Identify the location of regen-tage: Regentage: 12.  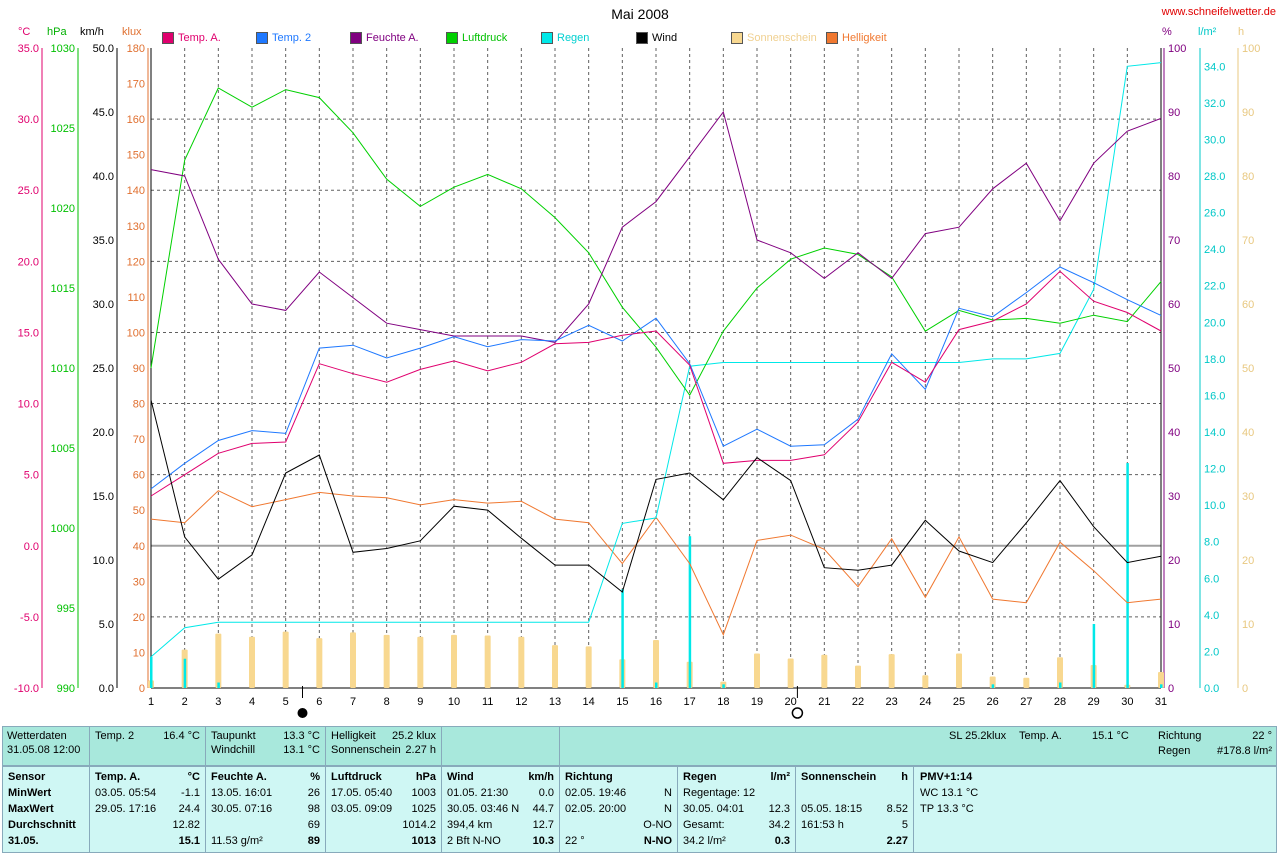
(719, 793).